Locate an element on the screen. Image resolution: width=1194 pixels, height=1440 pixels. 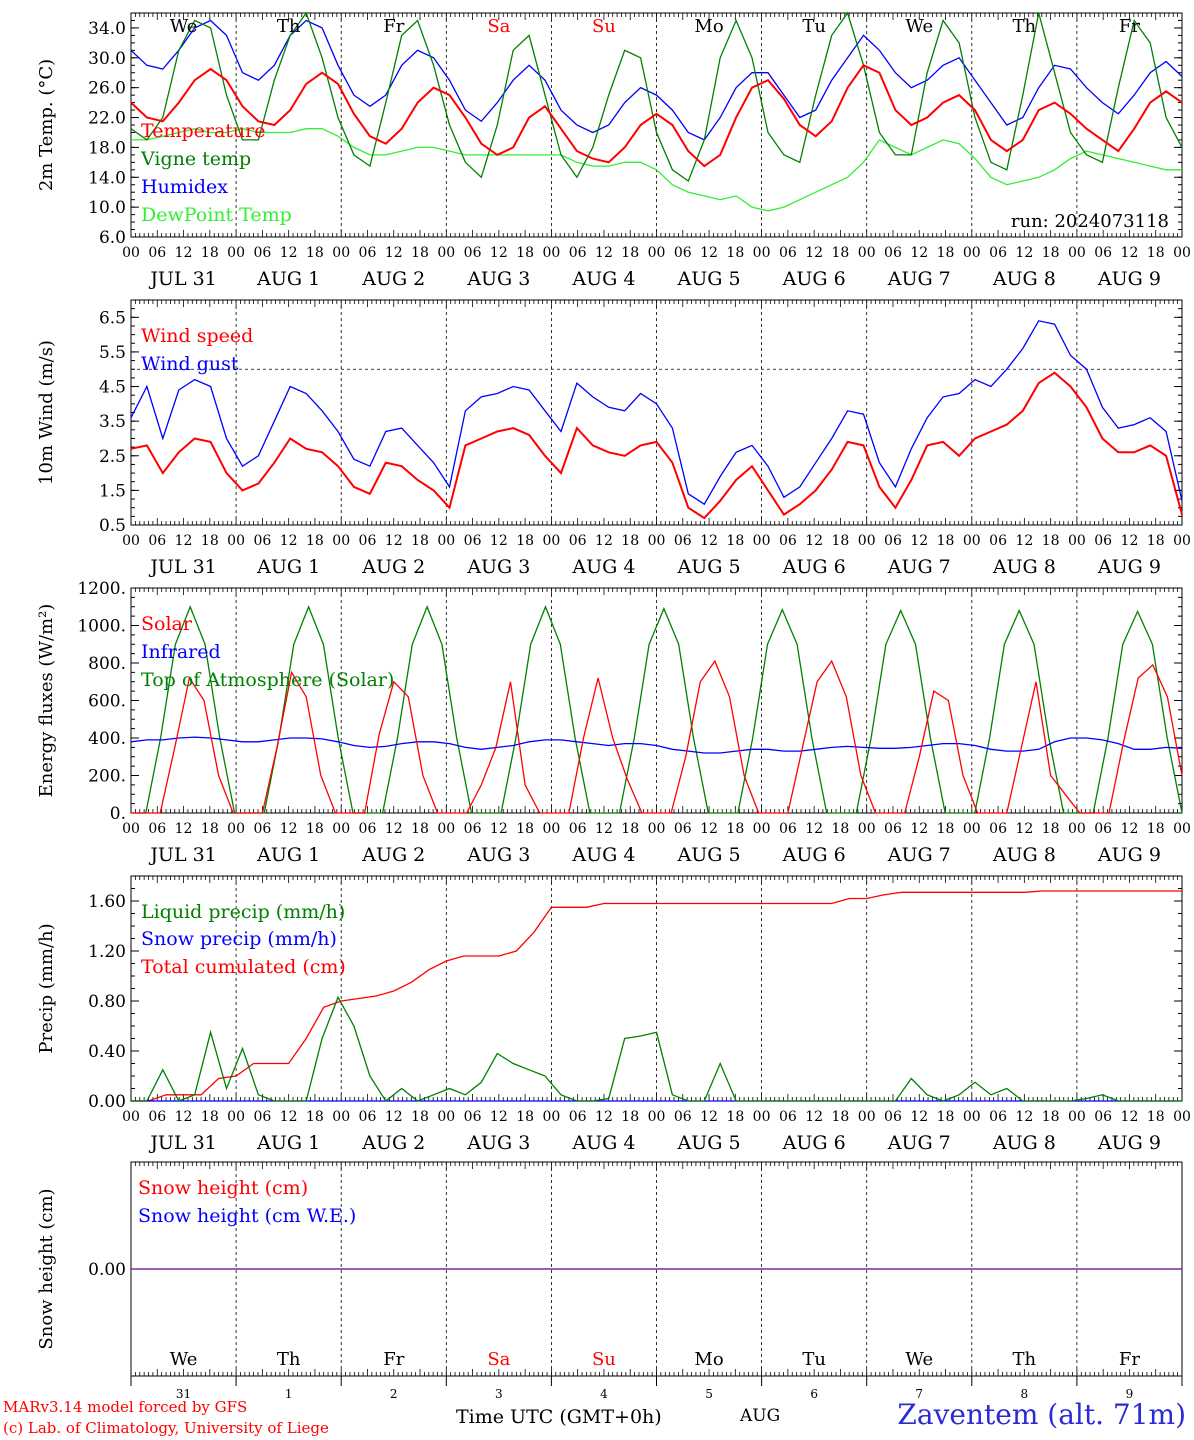
day-number: 5 is located at coordinates (709, 1394).